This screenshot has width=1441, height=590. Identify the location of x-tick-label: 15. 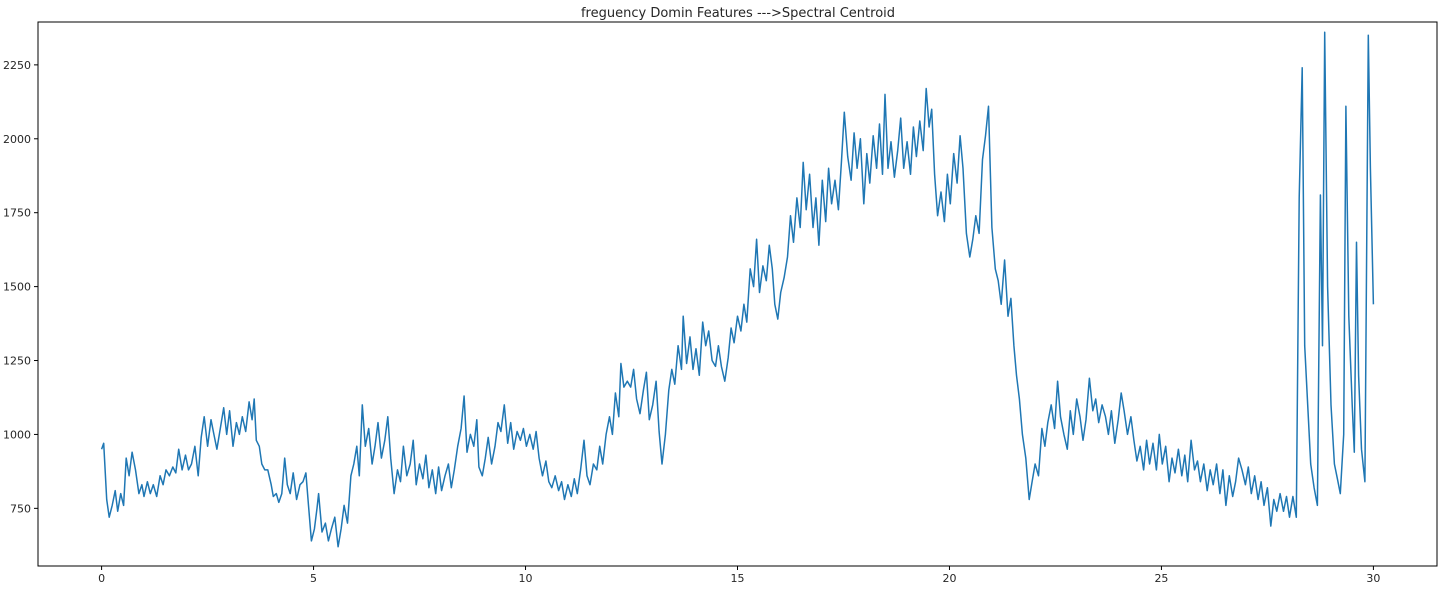
(738, 578).